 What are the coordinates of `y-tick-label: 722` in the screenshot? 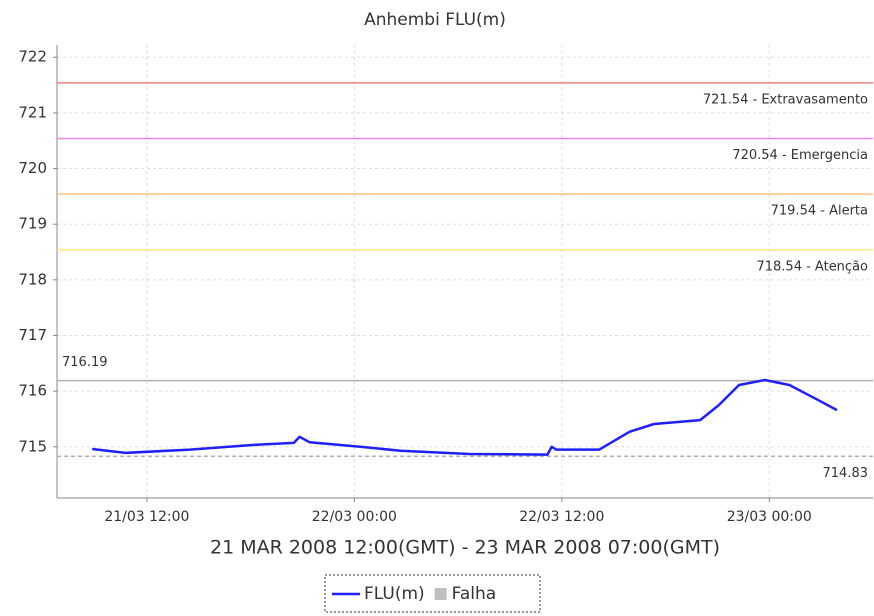 It's located at (32, 57).